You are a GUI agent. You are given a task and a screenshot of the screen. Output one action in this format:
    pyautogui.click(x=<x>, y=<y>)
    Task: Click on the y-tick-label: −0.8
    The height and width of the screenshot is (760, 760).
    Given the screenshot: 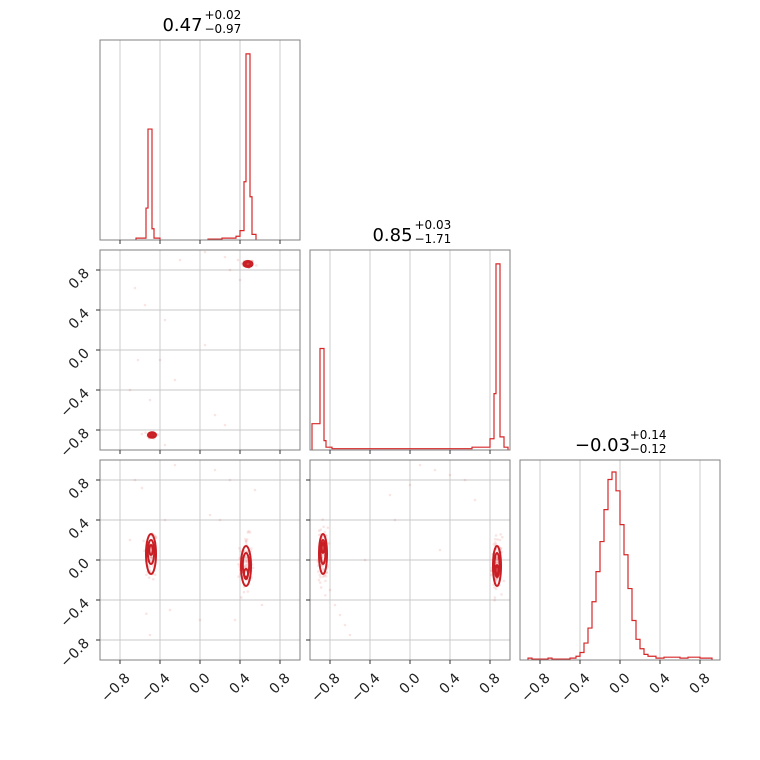 What is the action you would take?
    pyautogui.click(x=74, y=653)
    